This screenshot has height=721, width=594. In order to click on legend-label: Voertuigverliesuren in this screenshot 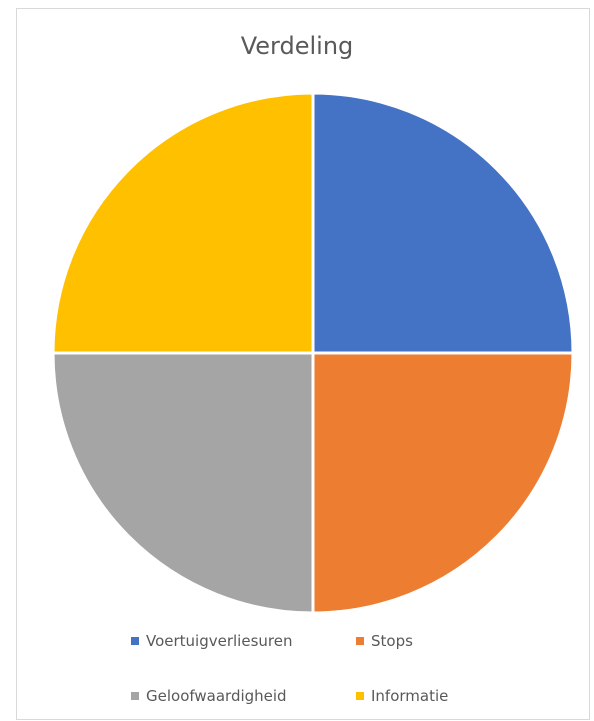, I will do `click(219, 641)`.